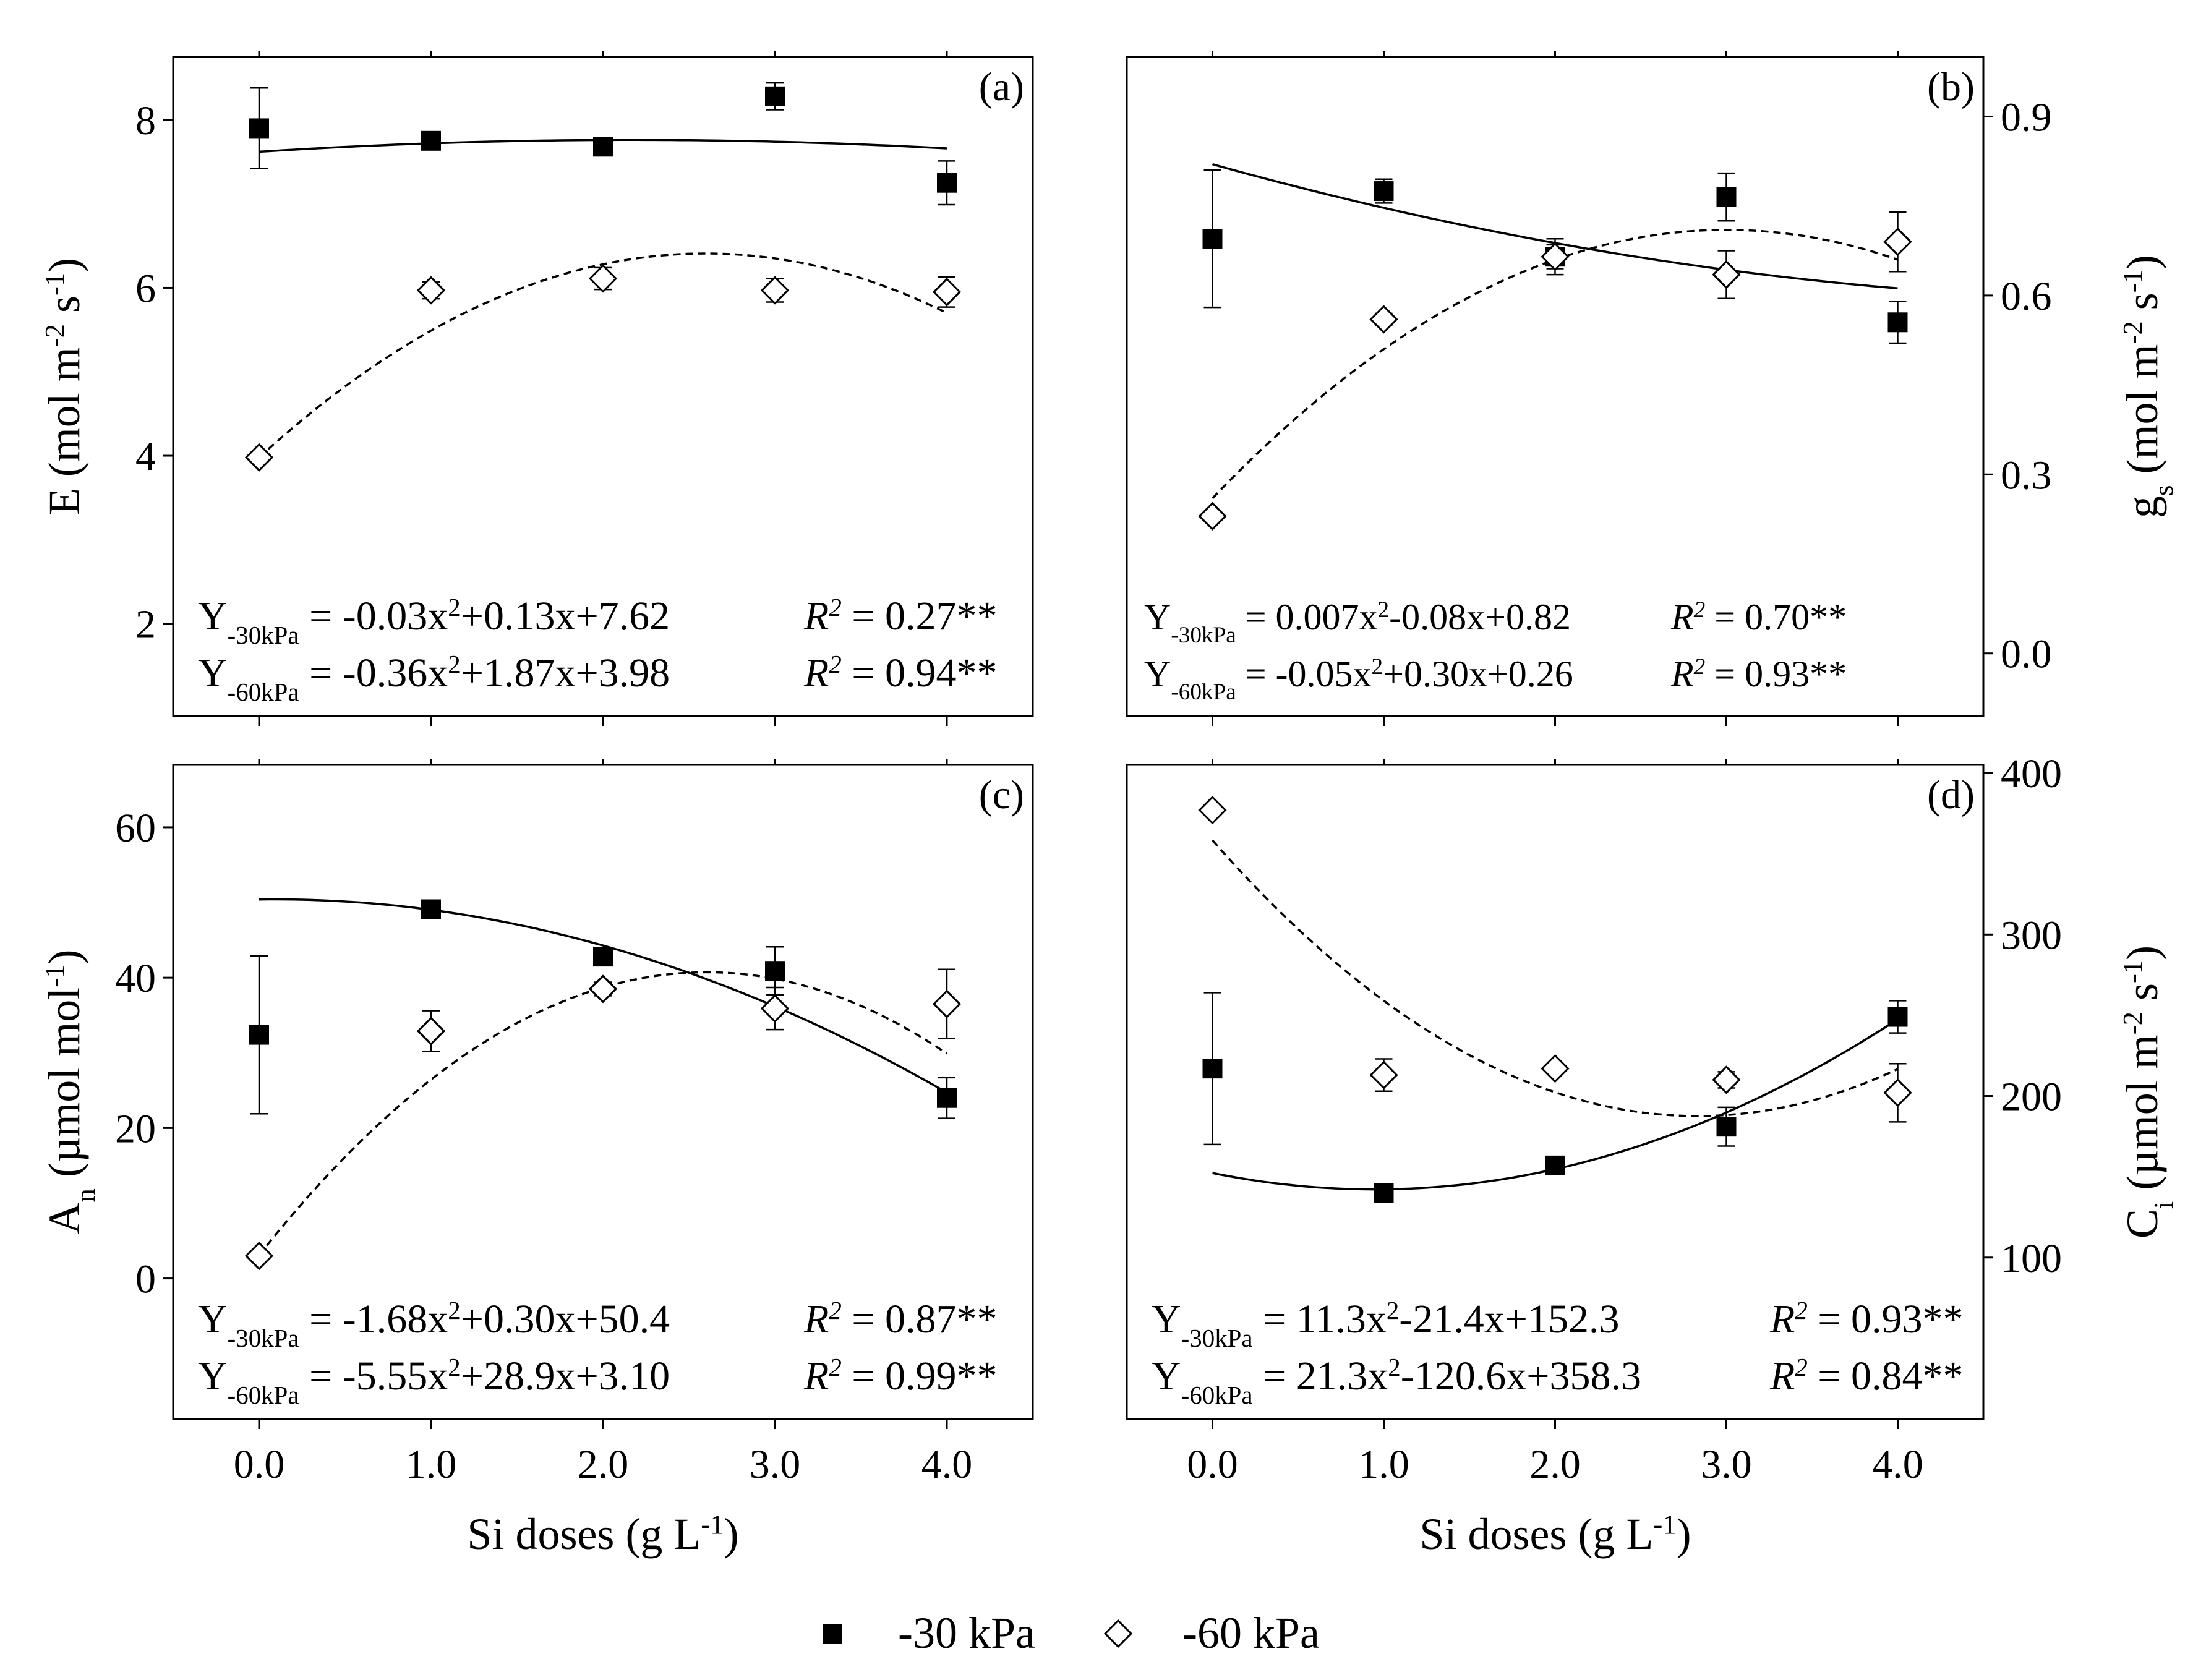 The height and width of the screenshot is (1680, 2193). Describe the element at coordinates (434, 1381) in the screenshot. I see `regression-equation: Y-60kPa = -5.55x2+28.9x+3.10` at that location.